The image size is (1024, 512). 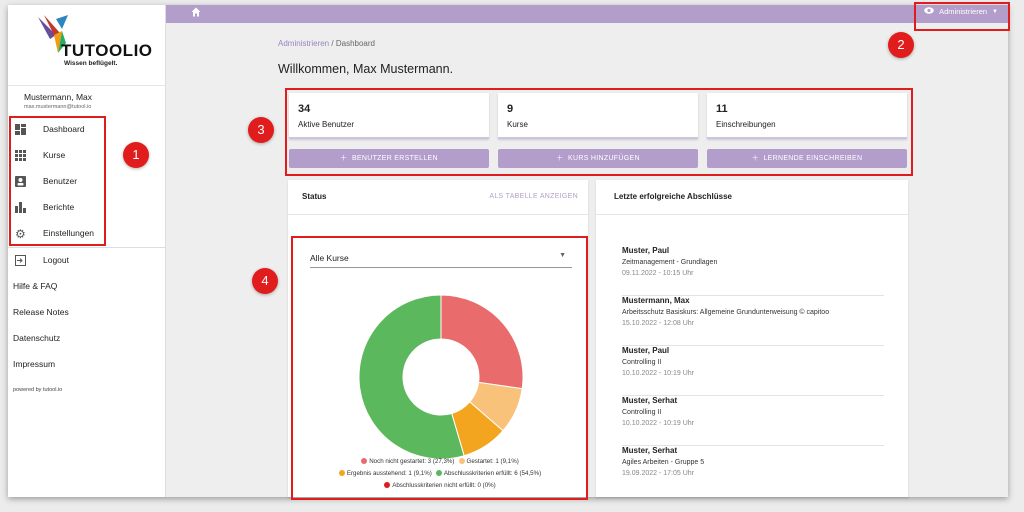 I want to click on sidebar-item-label: Einstellungen, so click(x=69, y=233).